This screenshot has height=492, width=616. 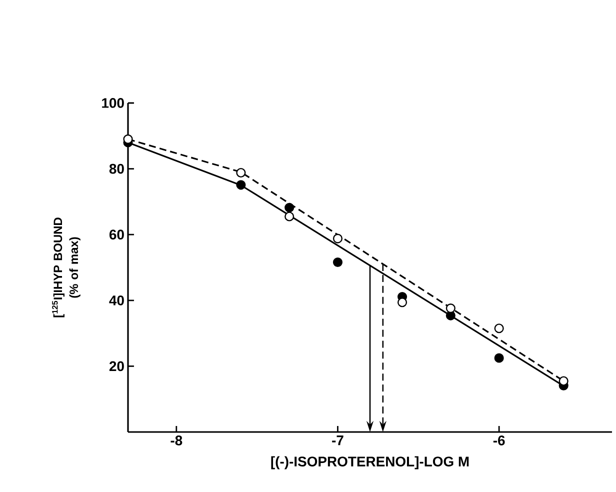 What do you see at coordinates (113, 103) in the screenshot?
I see `y-tick-label: 100` at bounding box center [113, 103].